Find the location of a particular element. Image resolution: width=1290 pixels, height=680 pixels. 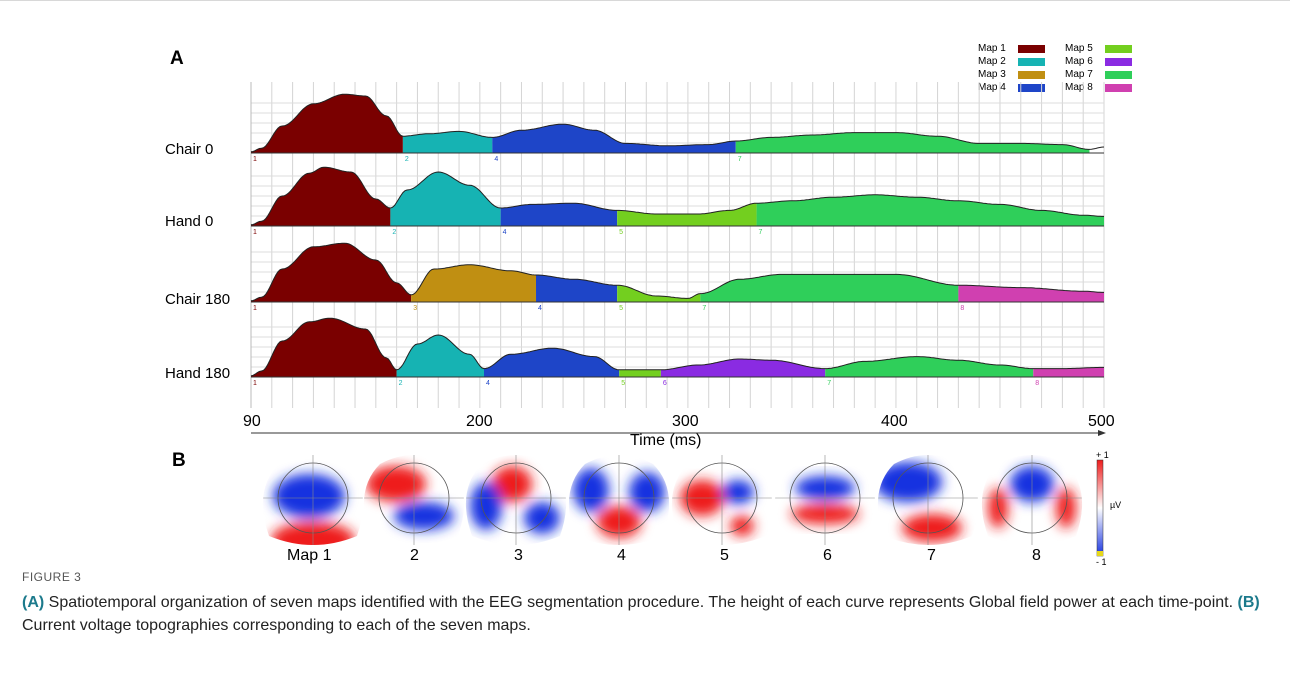

legend-item-map-3: Map 3 is located at coordinates (1017, 75).